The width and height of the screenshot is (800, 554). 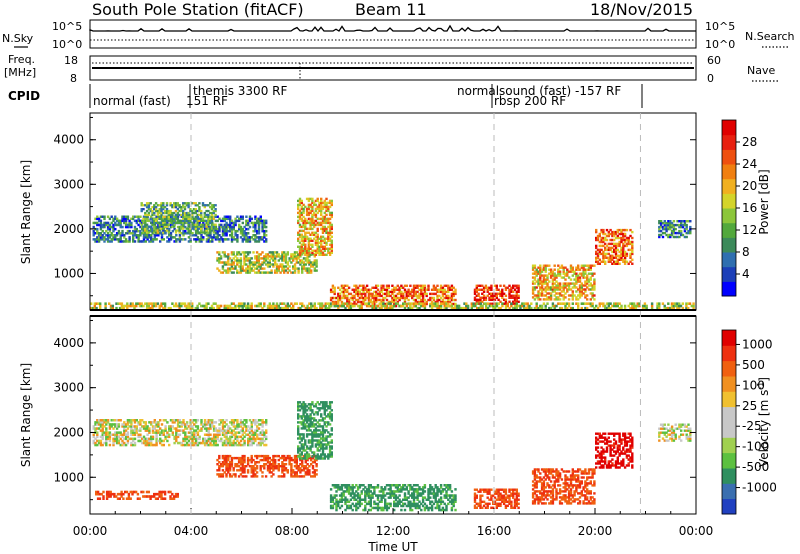 What do you see at coordinates (729, 274) in the screenshot?
I see `colorbar-swatch` at bounding box center [729, 274].